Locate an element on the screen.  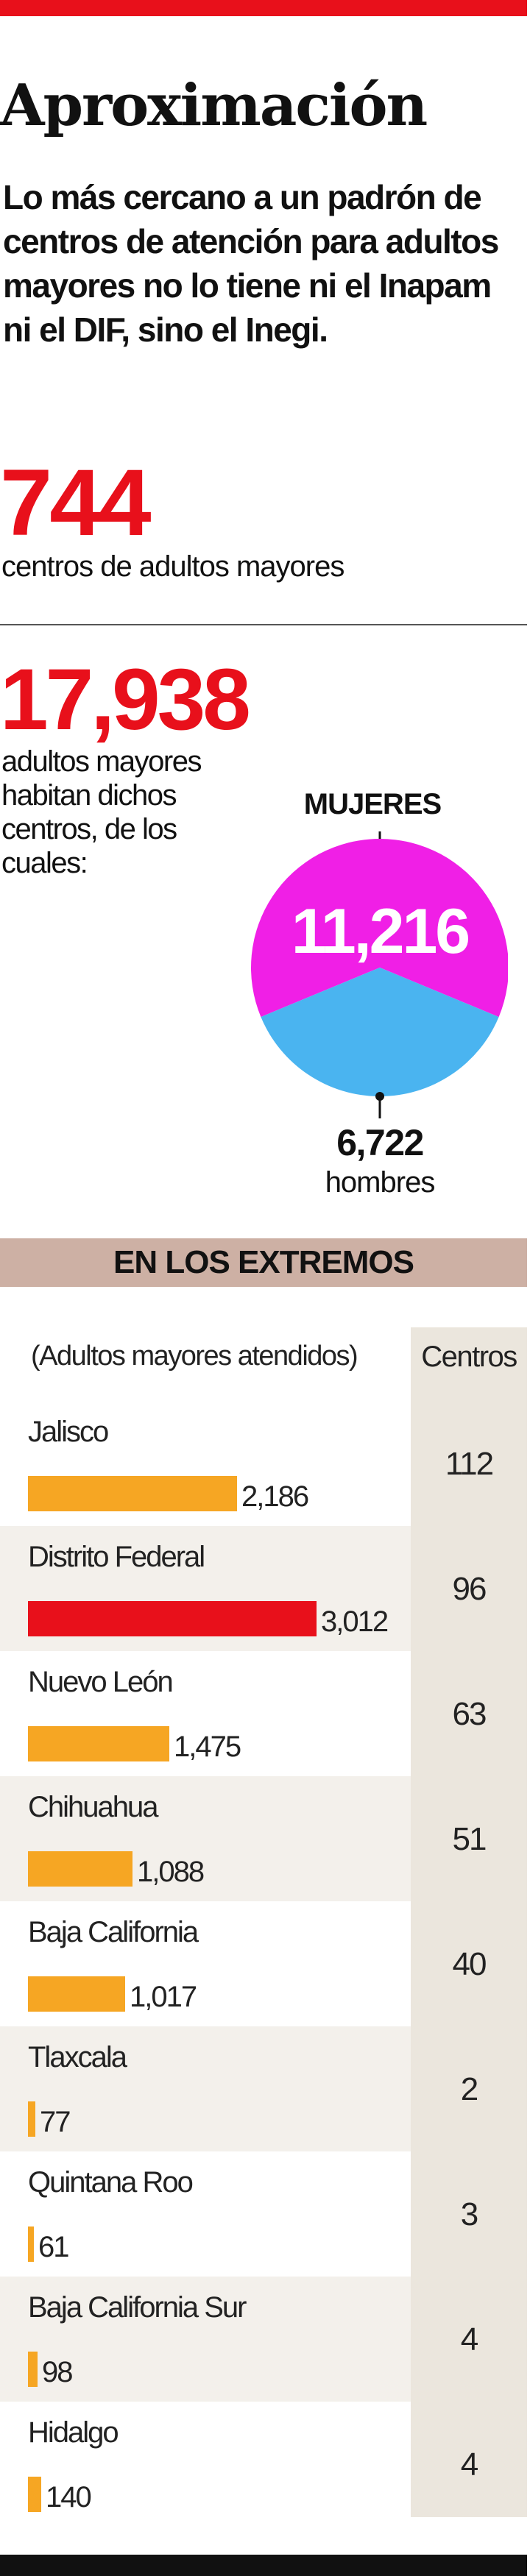
centros-value: 112 is located at coordinates (469, 1464).